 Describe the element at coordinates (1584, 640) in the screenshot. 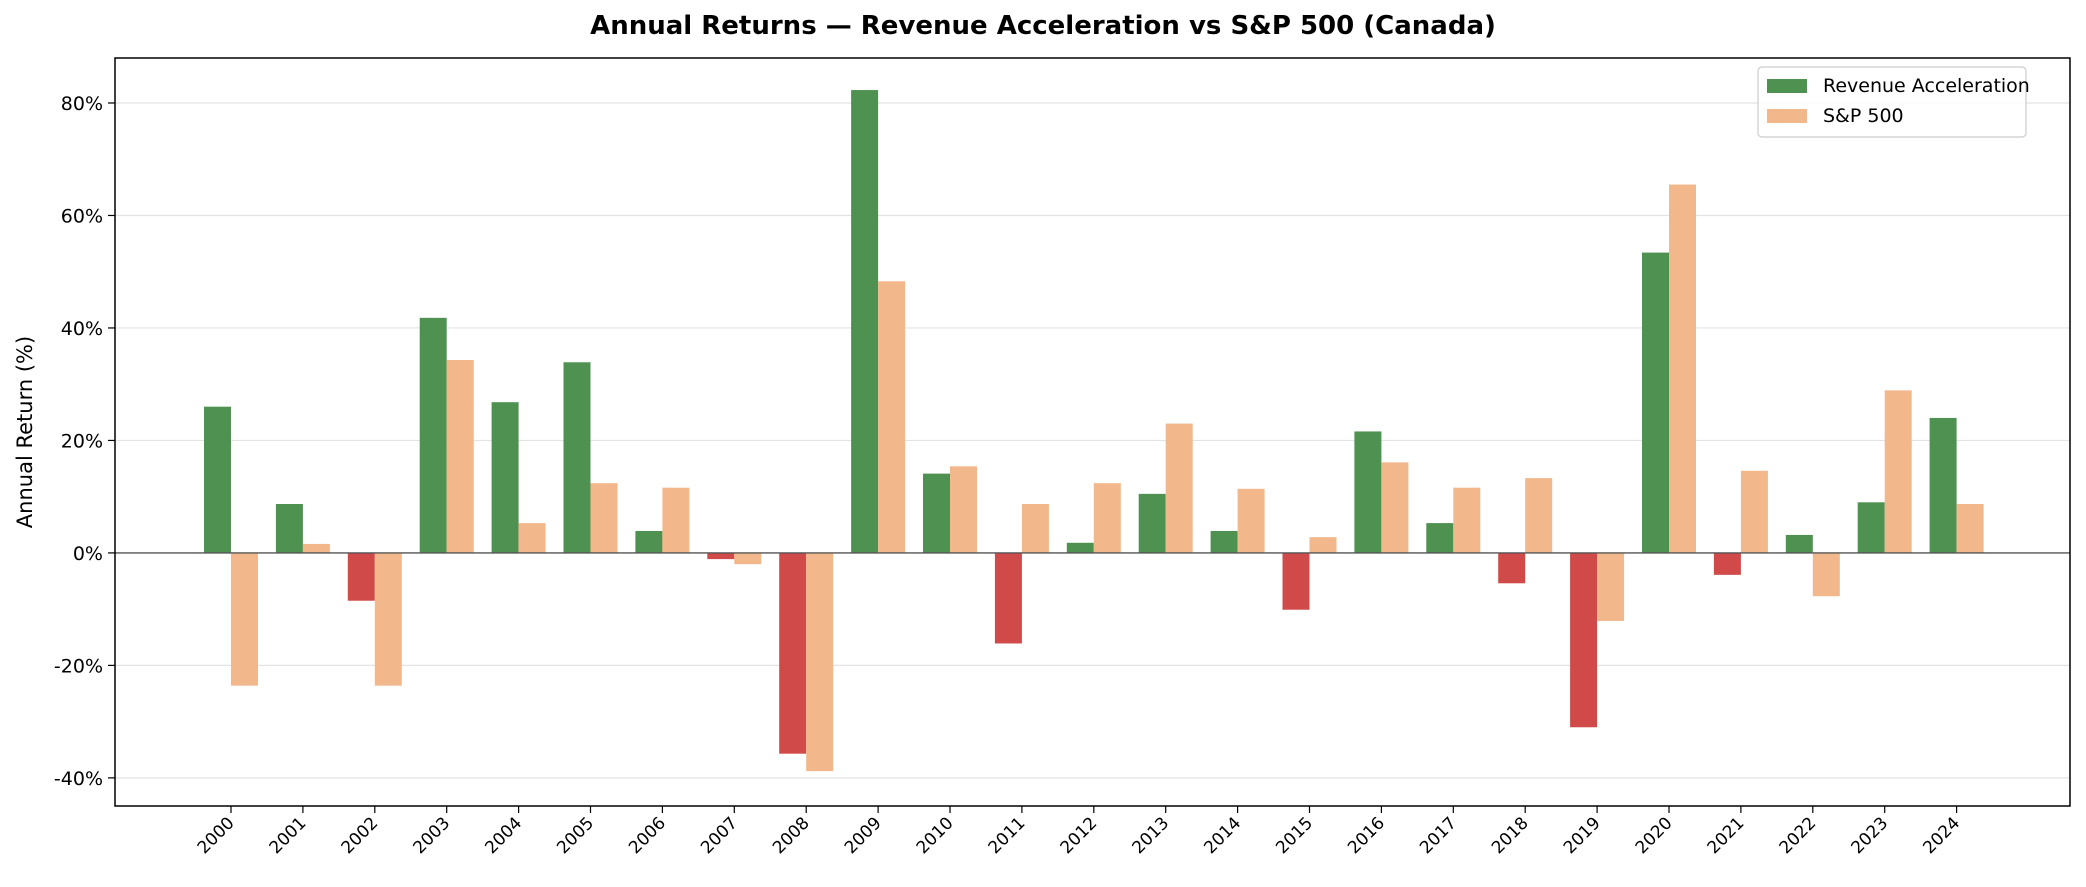

I see `bar-revenue-acceleration-2019` at that location.